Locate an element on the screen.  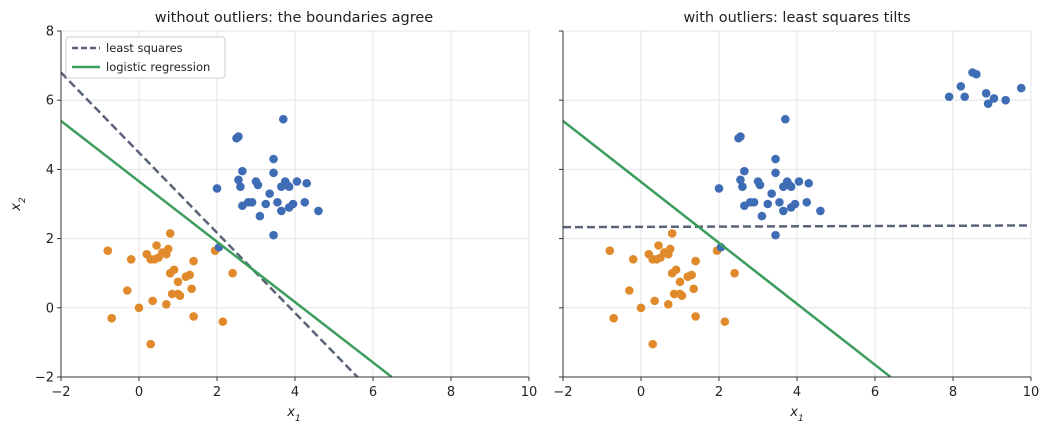
x-tick-label: 10 is located at coordinates (1031, 392).